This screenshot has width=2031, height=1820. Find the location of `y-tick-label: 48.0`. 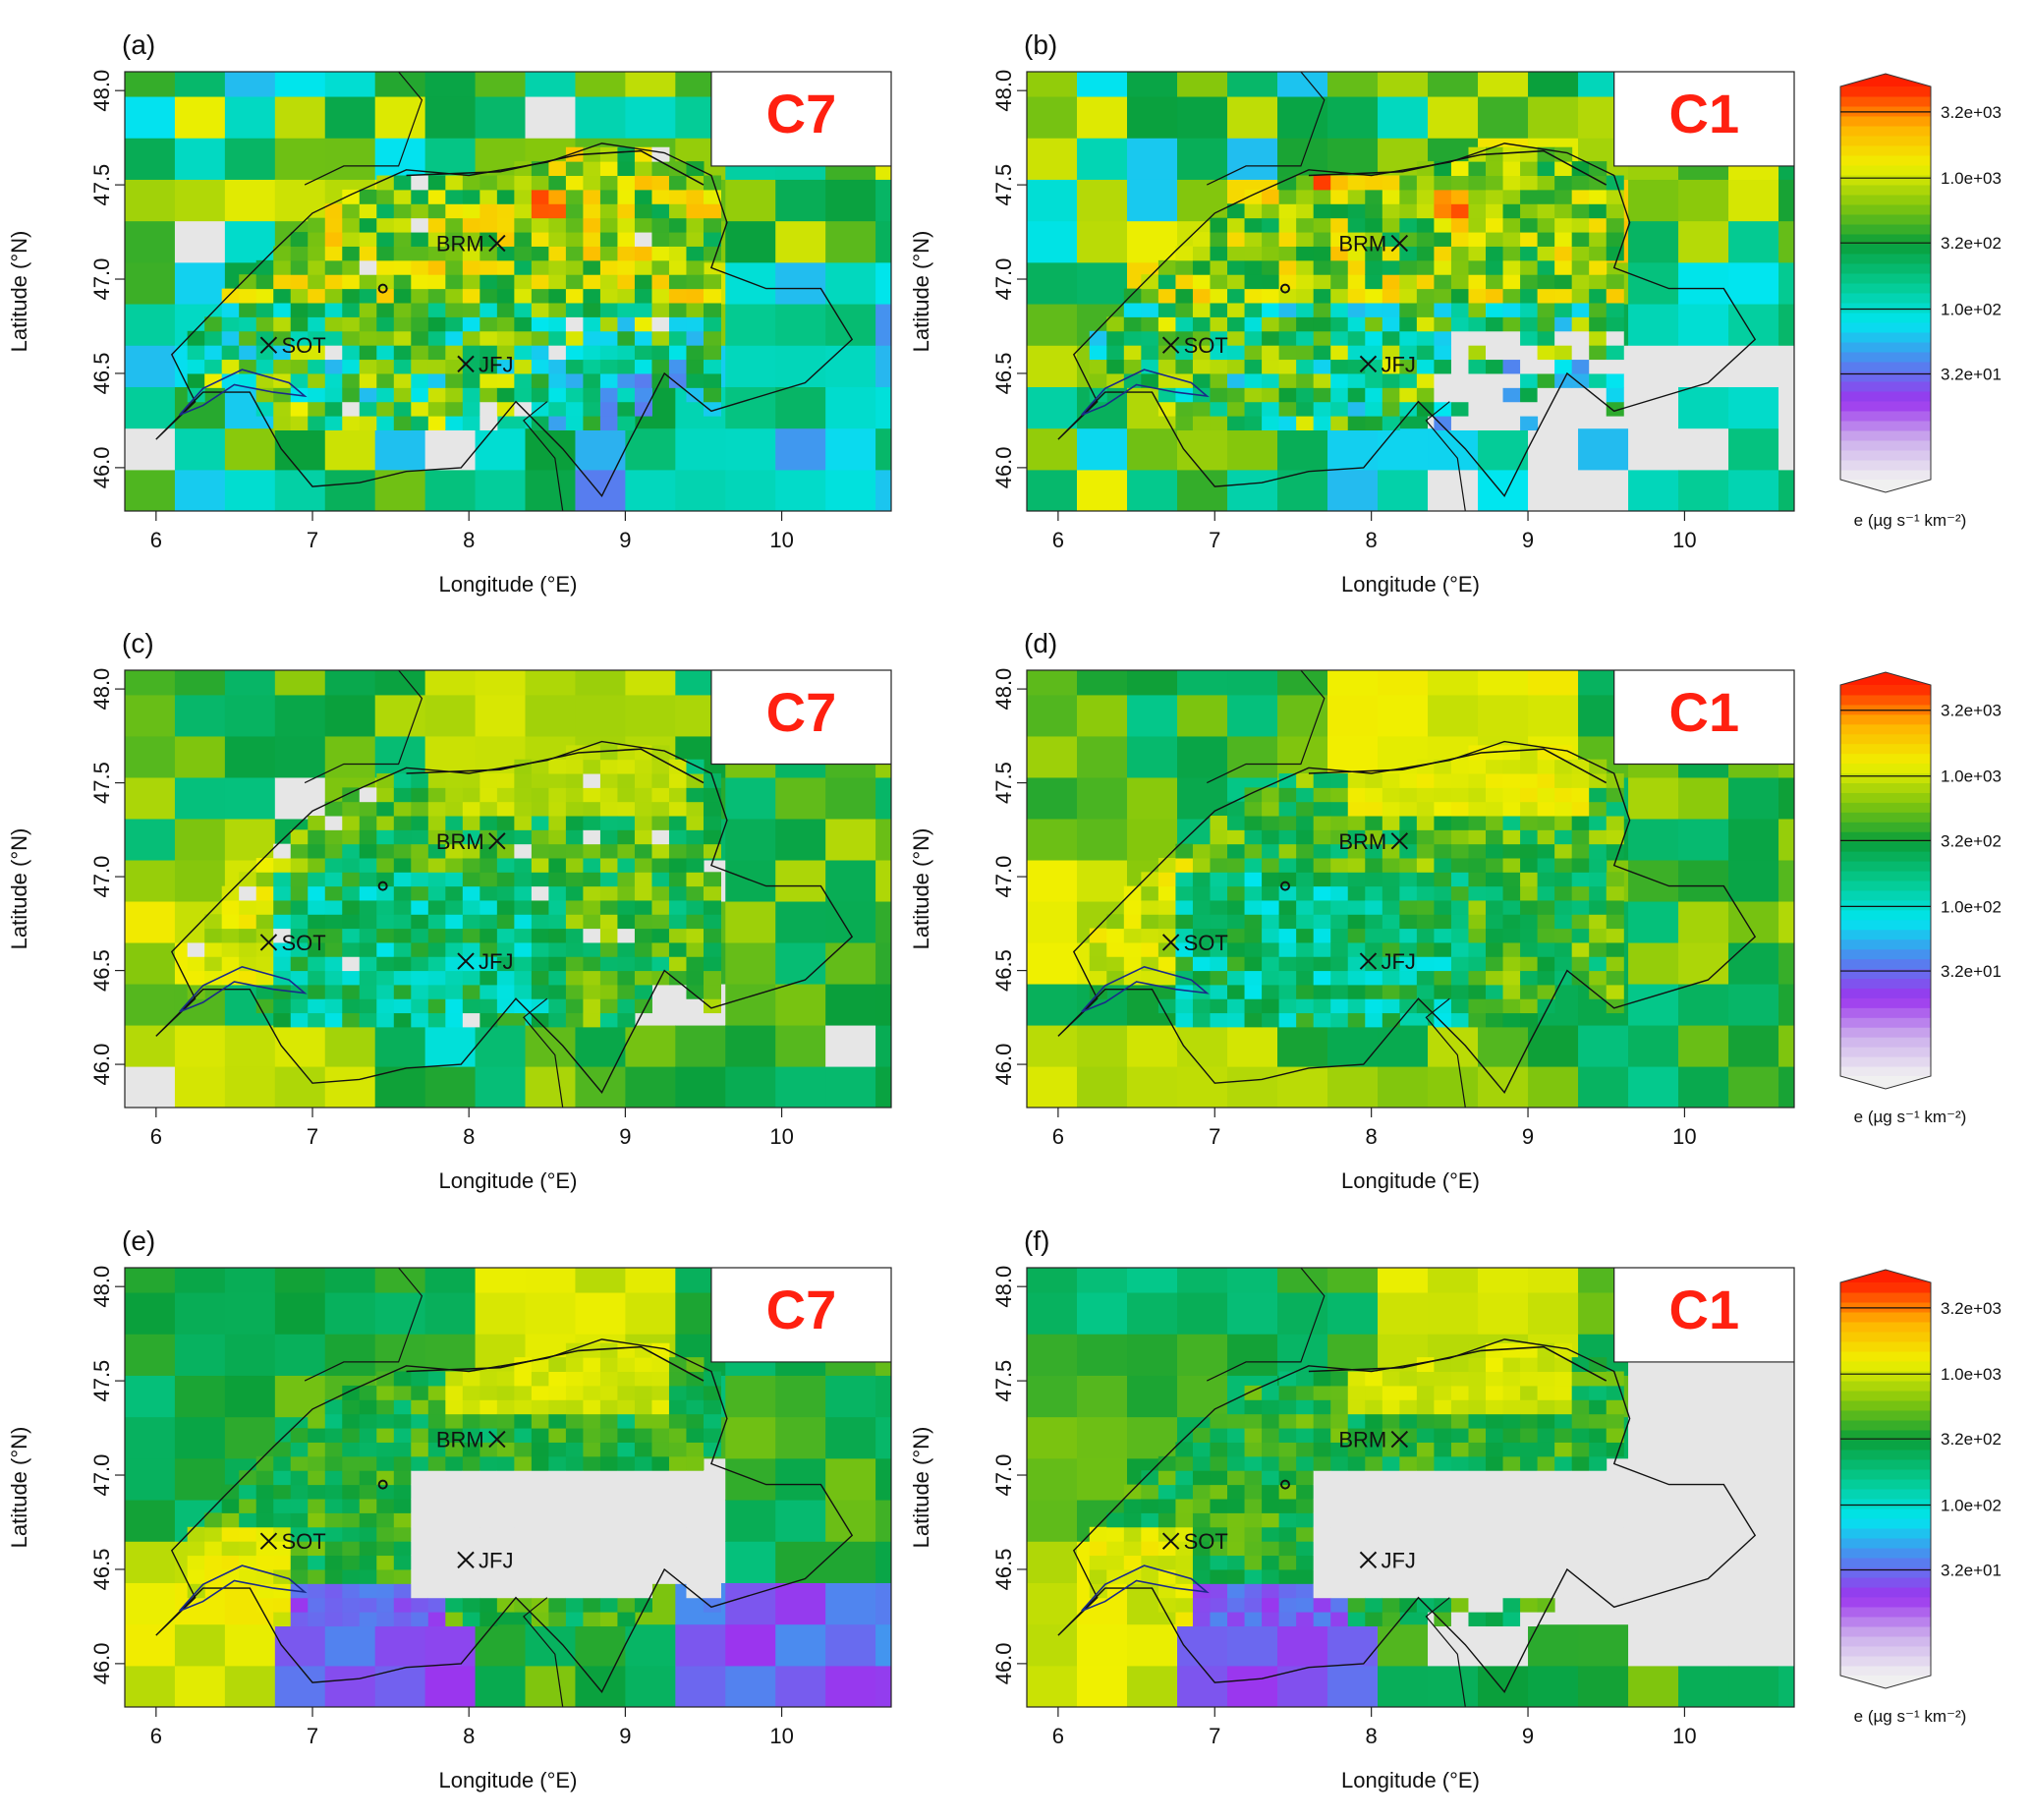

y-tick-label: 48.0 is located at coordinates (101, 689).